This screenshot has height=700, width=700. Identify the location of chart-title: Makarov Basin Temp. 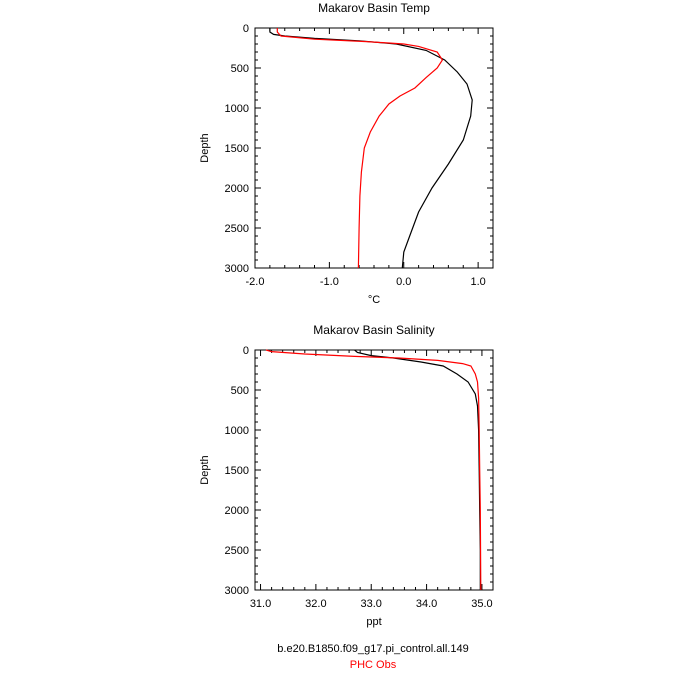
(374, 8).